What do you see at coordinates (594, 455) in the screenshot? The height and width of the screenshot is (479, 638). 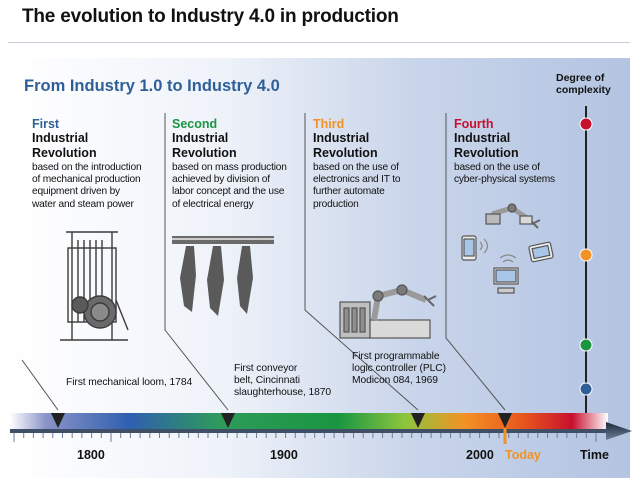 I see `time-axis-label: Time` at bounding box center [594, 455].